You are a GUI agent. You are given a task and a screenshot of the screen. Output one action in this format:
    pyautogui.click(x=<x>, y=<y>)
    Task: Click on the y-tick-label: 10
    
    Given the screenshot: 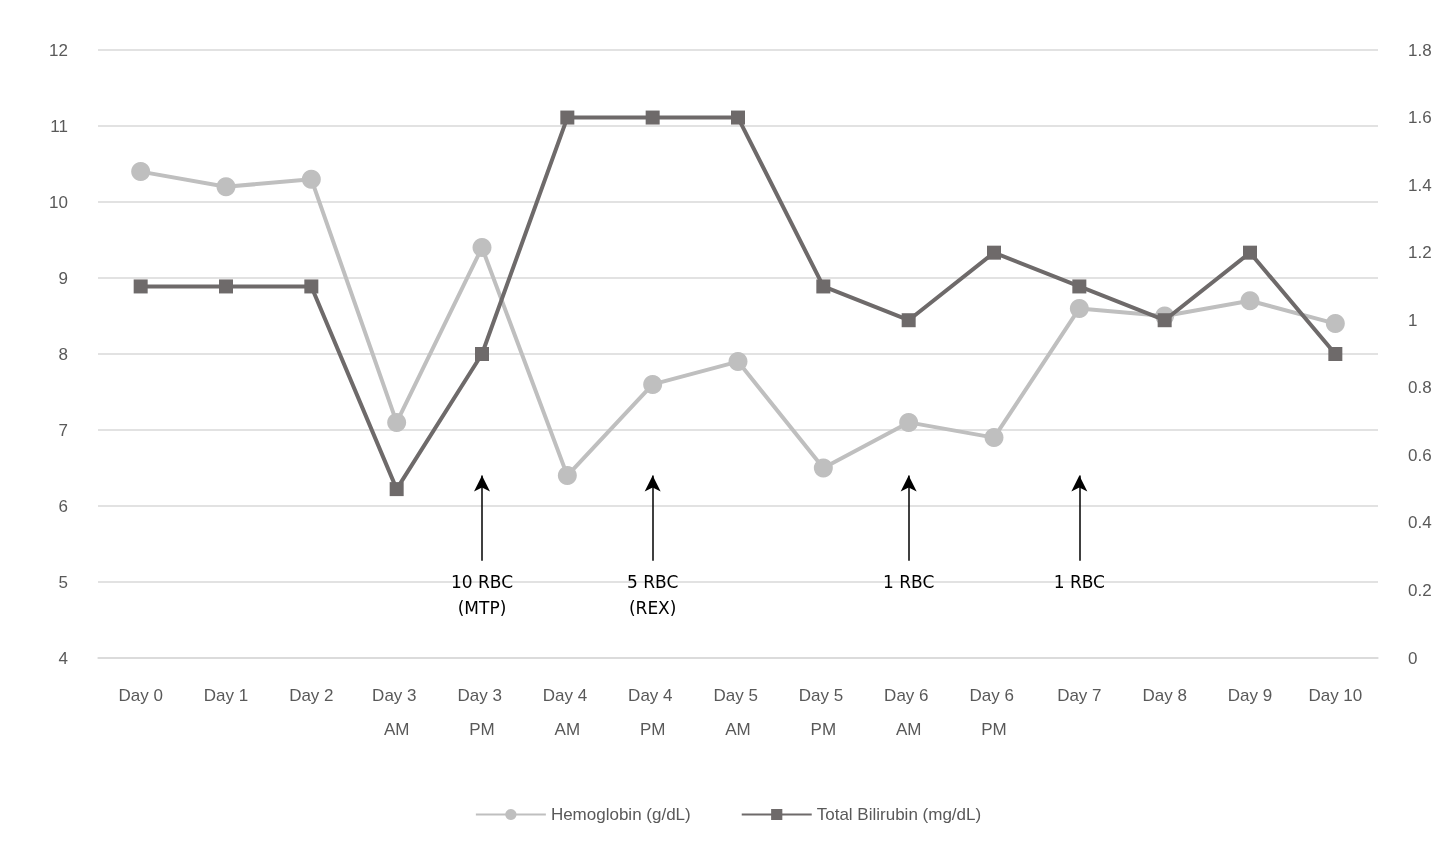 What is the action you would take?
    pyautogui.click(x=58, y=202)
    